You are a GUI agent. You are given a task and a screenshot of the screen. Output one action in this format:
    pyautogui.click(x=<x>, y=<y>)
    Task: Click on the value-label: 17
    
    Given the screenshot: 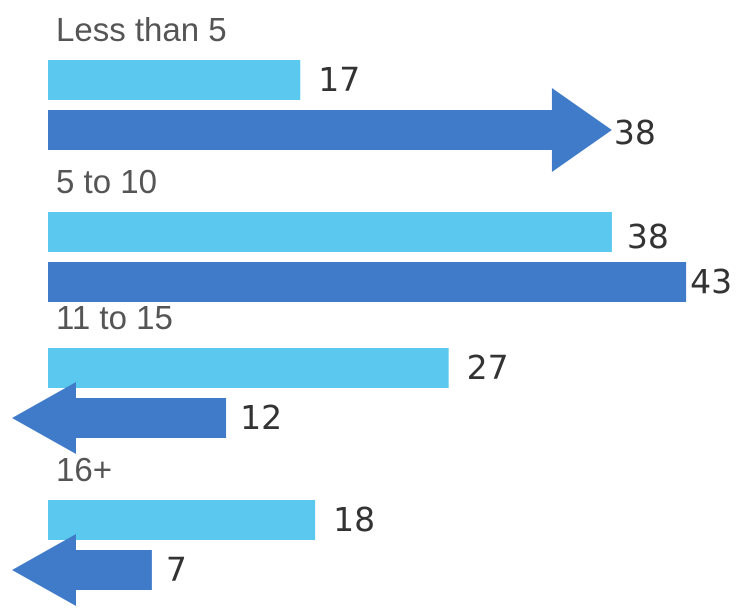 What is the action you would take?
    pyautogui.click(x=339, y=79)
    